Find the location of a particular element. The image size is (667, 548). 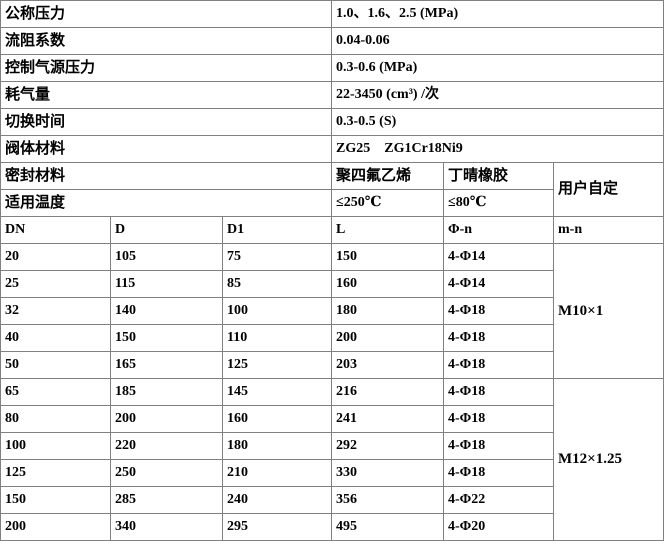

spec-row: 阀体材料 ZG25 ZG1Cr18Ni9 is located at coordinates (332, 149).